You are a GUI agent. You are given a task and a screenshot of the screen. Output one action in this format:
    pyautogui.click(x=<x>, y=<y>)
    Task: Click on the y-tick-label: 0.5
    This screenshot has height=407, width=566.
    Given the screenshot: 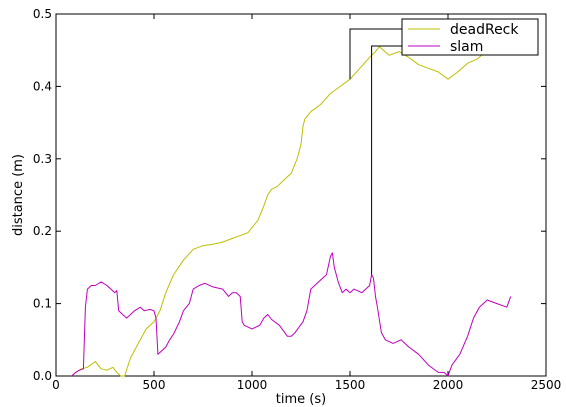 What is the action you would take?
    pyautogui.click(x=42, y=14)
    